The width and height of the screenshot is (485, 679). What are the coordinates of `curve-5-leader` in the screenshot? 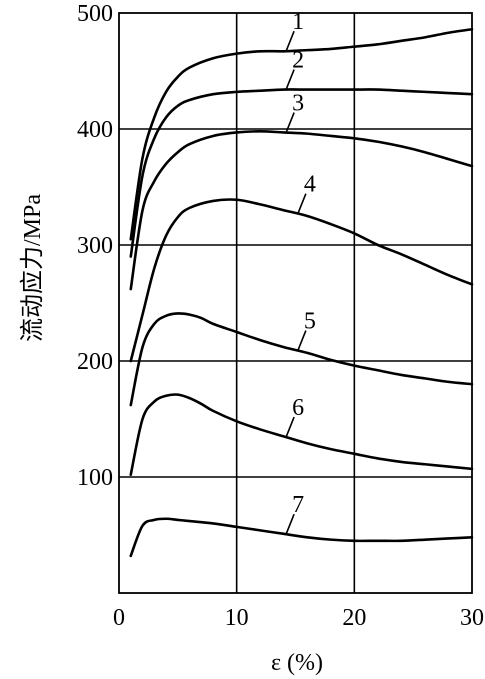 It's located at (302, 340).